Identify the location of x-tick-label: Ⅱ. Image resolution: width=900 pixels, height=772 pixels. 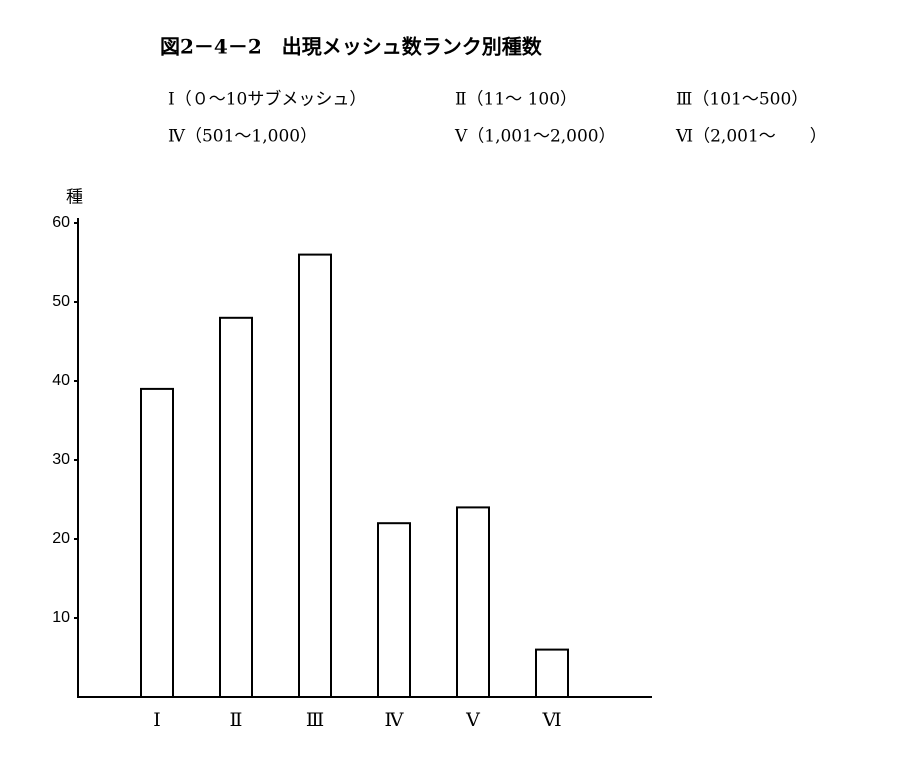
(236, 720).